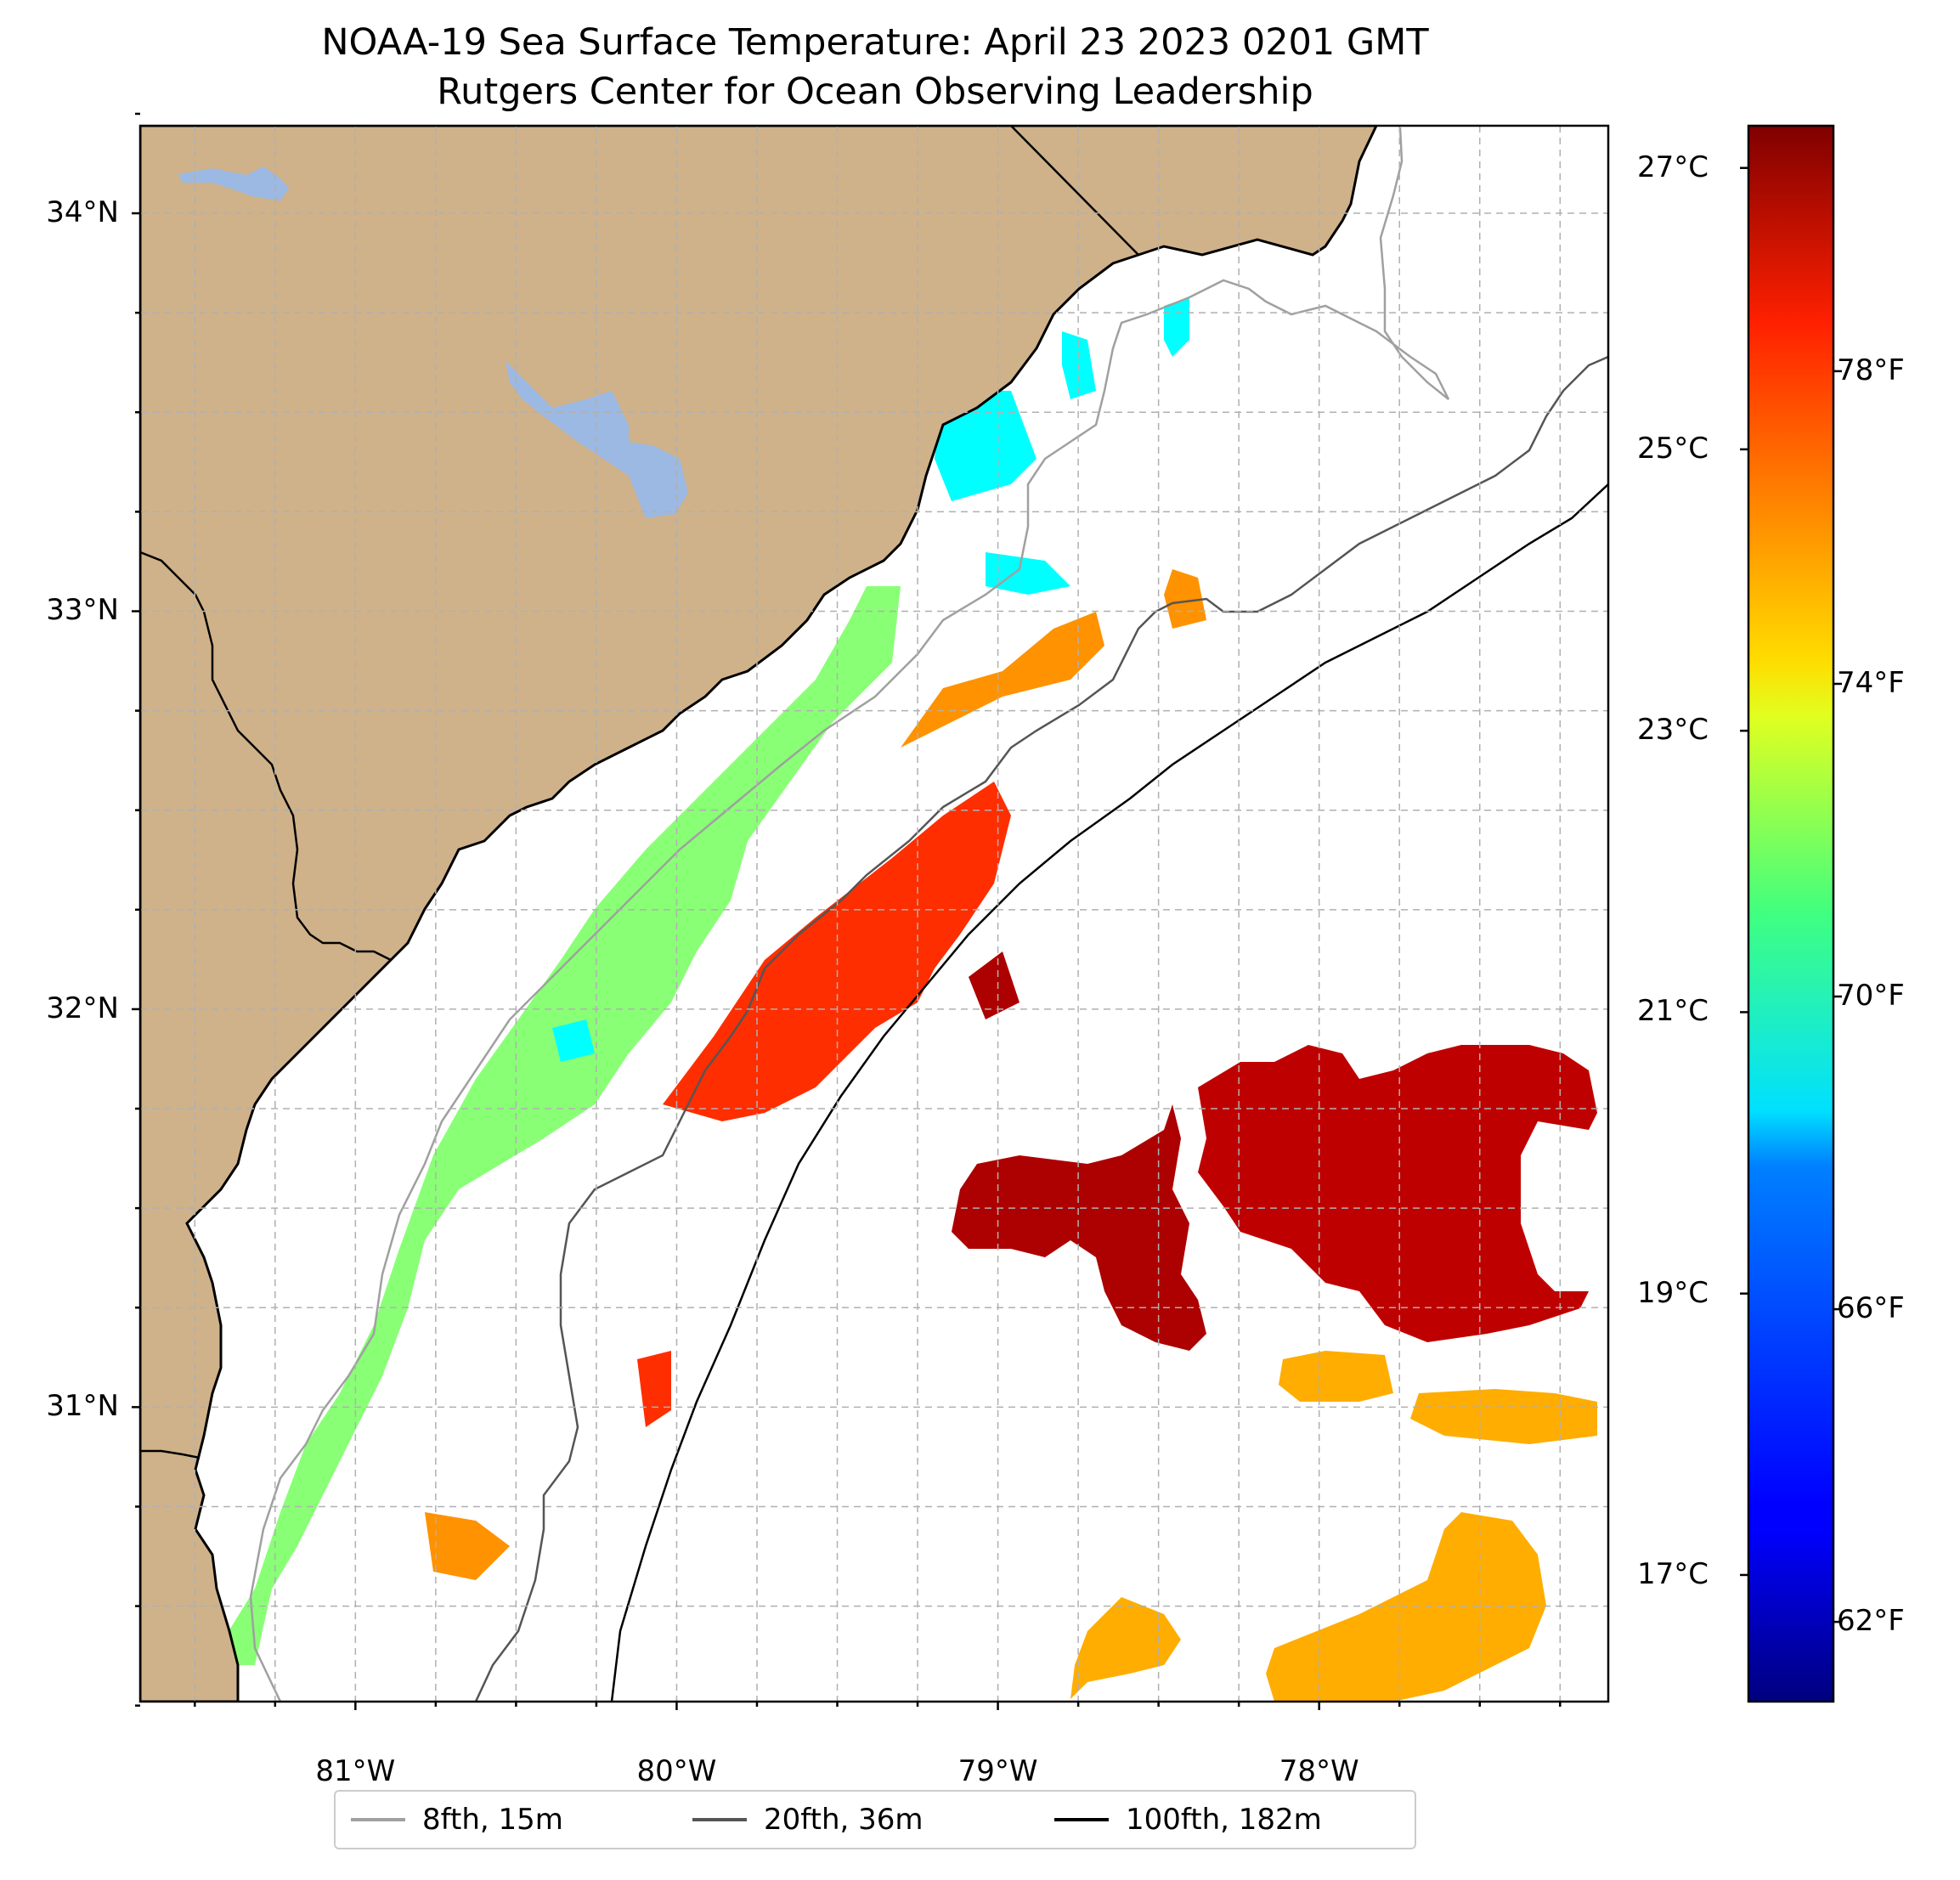  Describe the element at coordinates (1871, 996) in the screenshot. I see `colorbar-fahrenheit-70: 70°F` at that location.